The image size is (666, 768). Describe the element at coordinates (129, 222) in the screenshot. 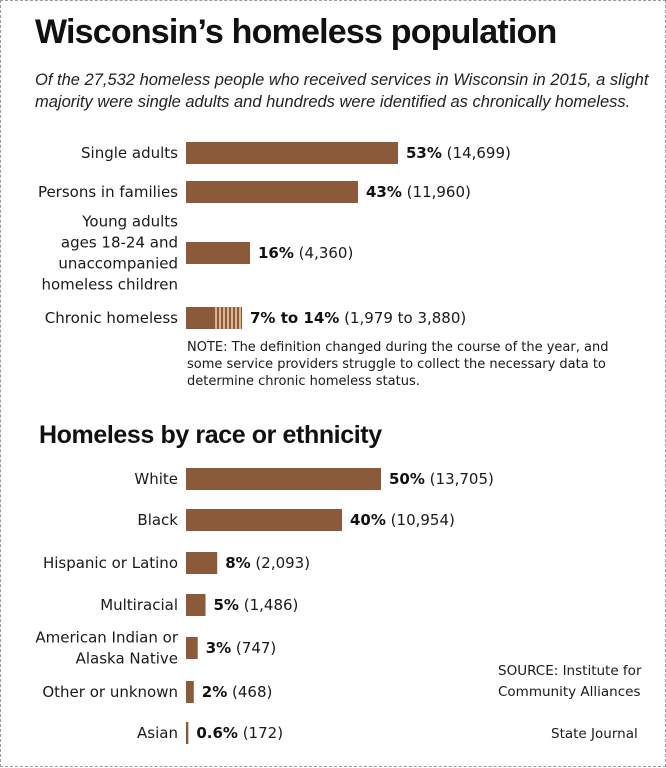

I see `category-label: Young adults` at that location.